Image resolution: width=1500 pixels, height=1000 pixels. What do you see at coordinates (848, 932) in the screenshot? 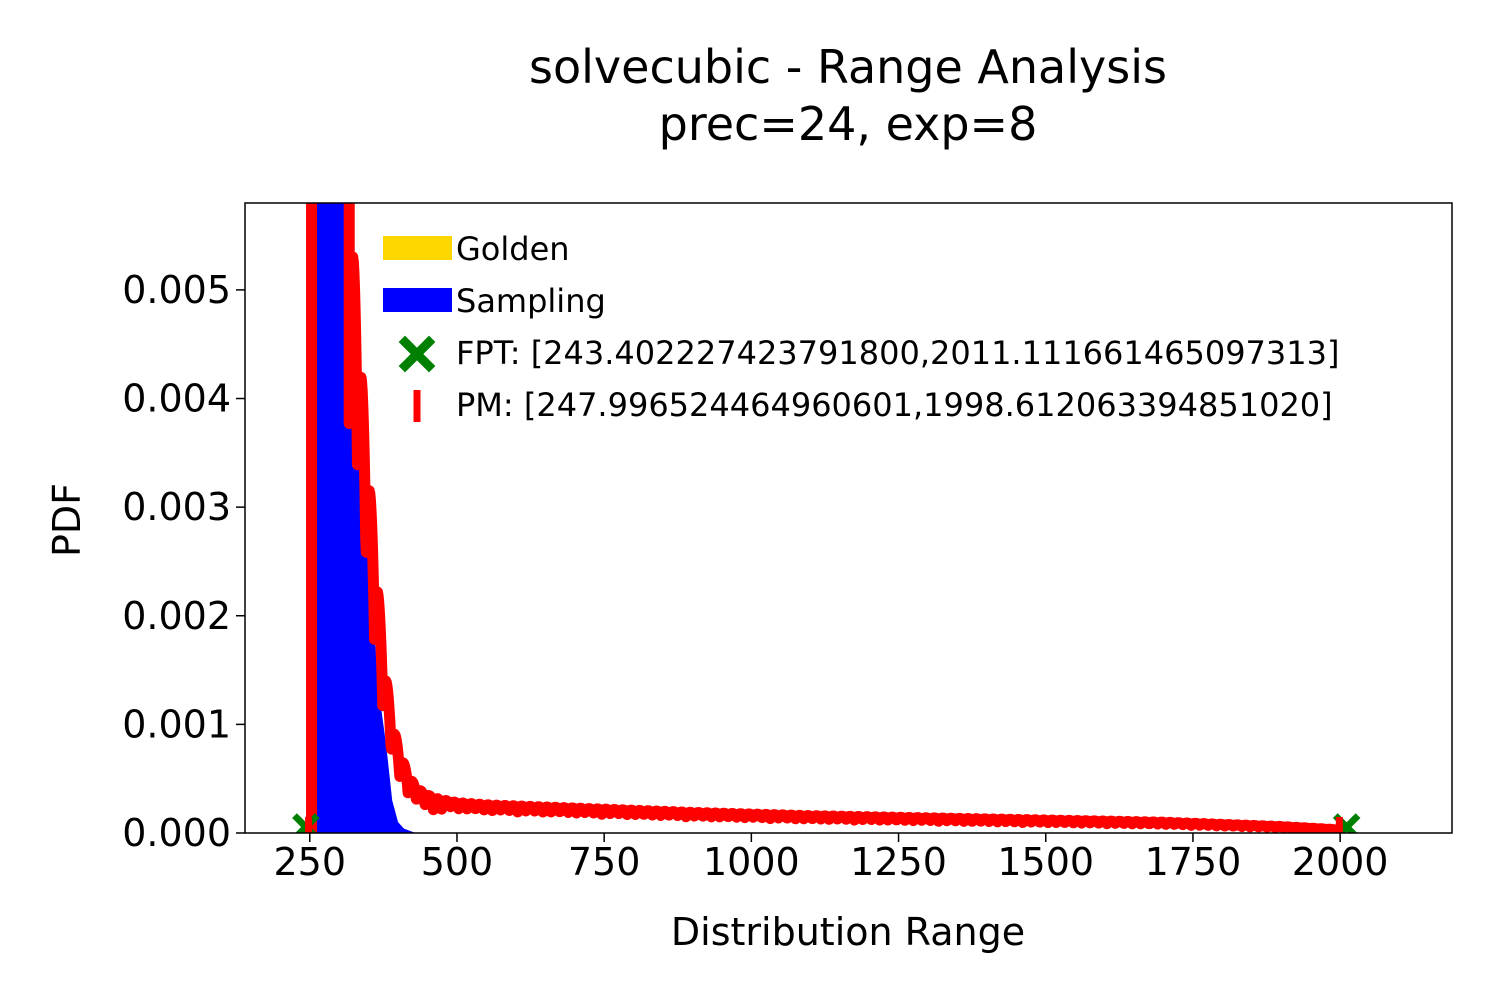
I see `x-axis-label: Distribution Range` at bounding box center [848, 932].